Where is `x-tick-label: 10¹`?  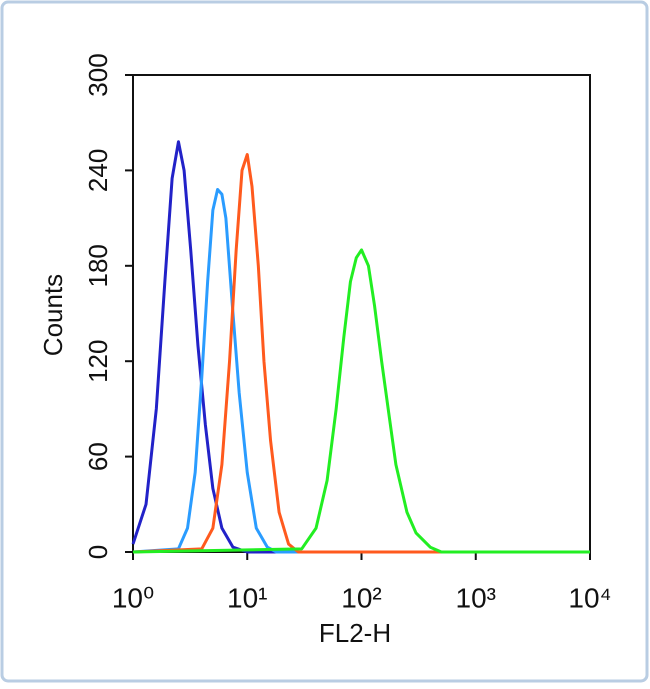 x-tick-label: 10¹ is located at coordinates (247, 597).